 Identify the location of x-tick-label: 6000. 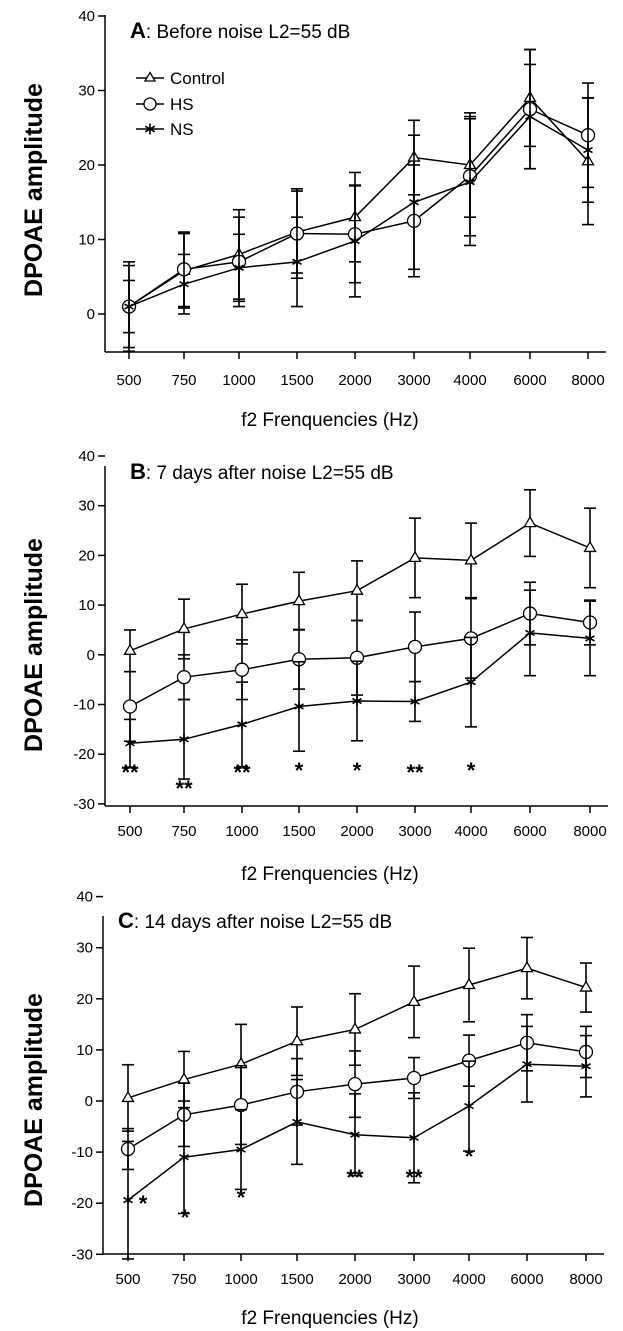
(526, 1279).